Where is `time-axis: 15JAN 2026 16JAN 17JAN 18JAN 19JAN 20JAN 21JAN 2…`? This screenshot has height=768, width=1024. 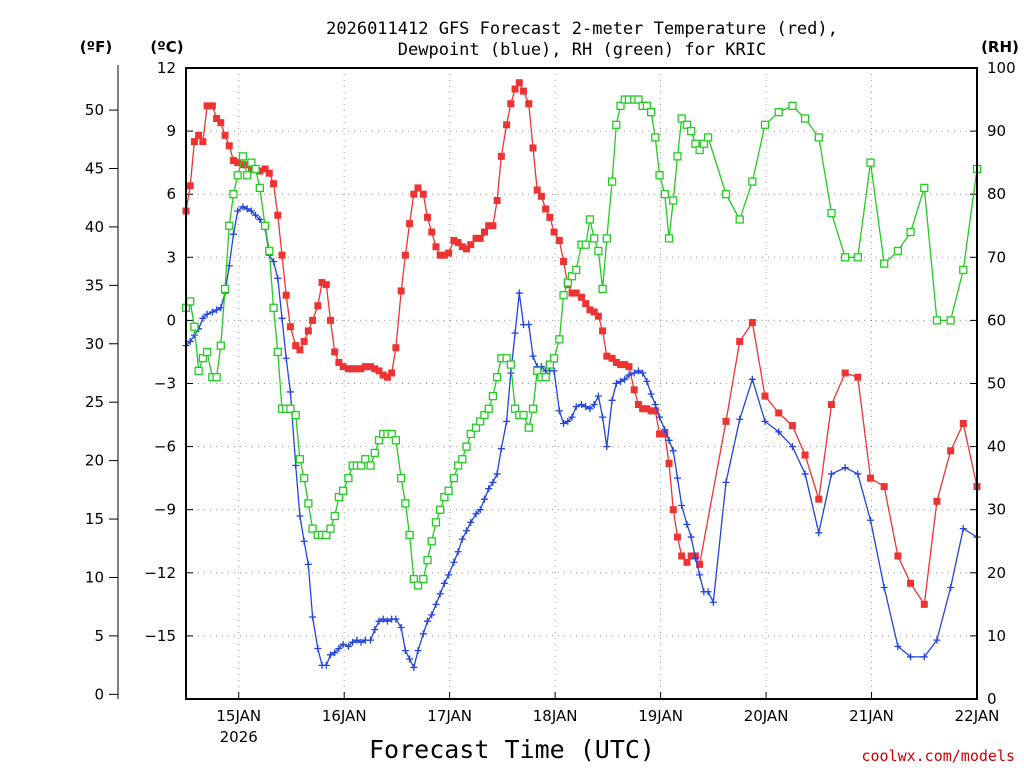 time-axis: 15JAN 2026 16JAN 17JAN 18JAN 19JAN 20JAN 21JAN 2… is located at coordinates (607, 719).